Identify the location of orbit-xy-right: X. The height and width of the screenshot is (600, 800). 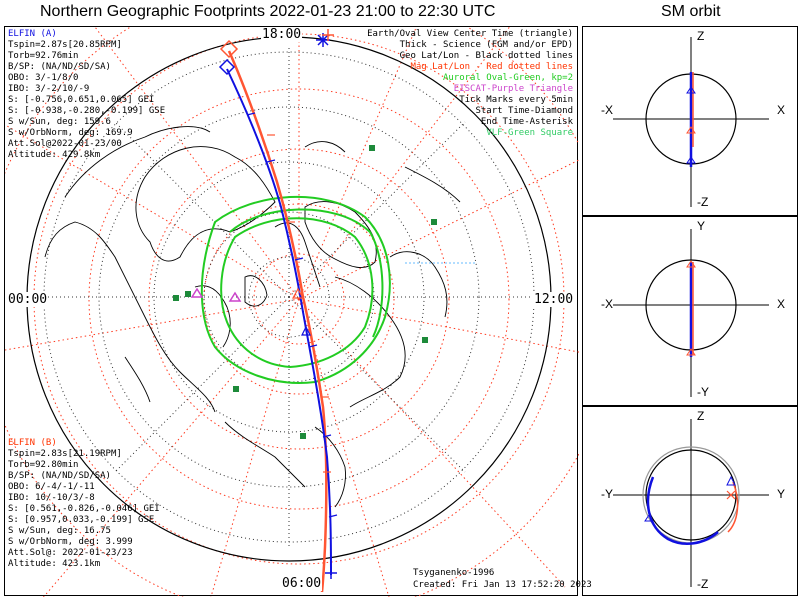
(781, 304).